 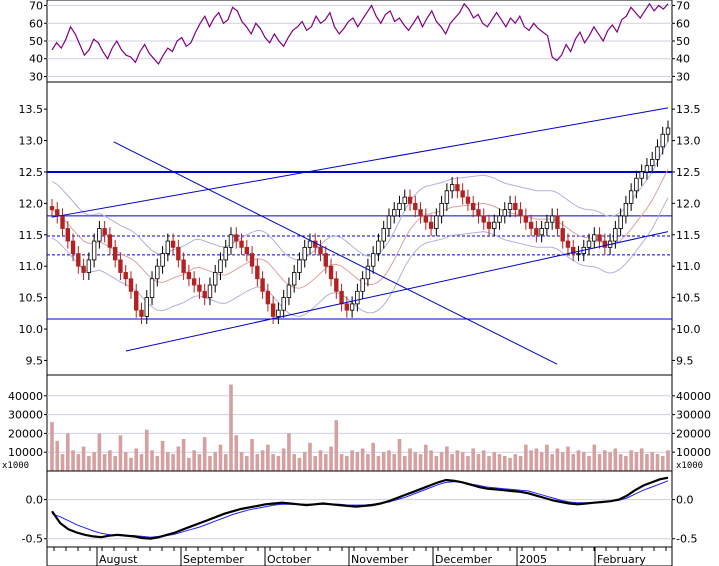 What do you see at coordinates (31, 172) in the screenshot?
I see `price-tick-label-left: 12.5` at bounding box center [31, 172].